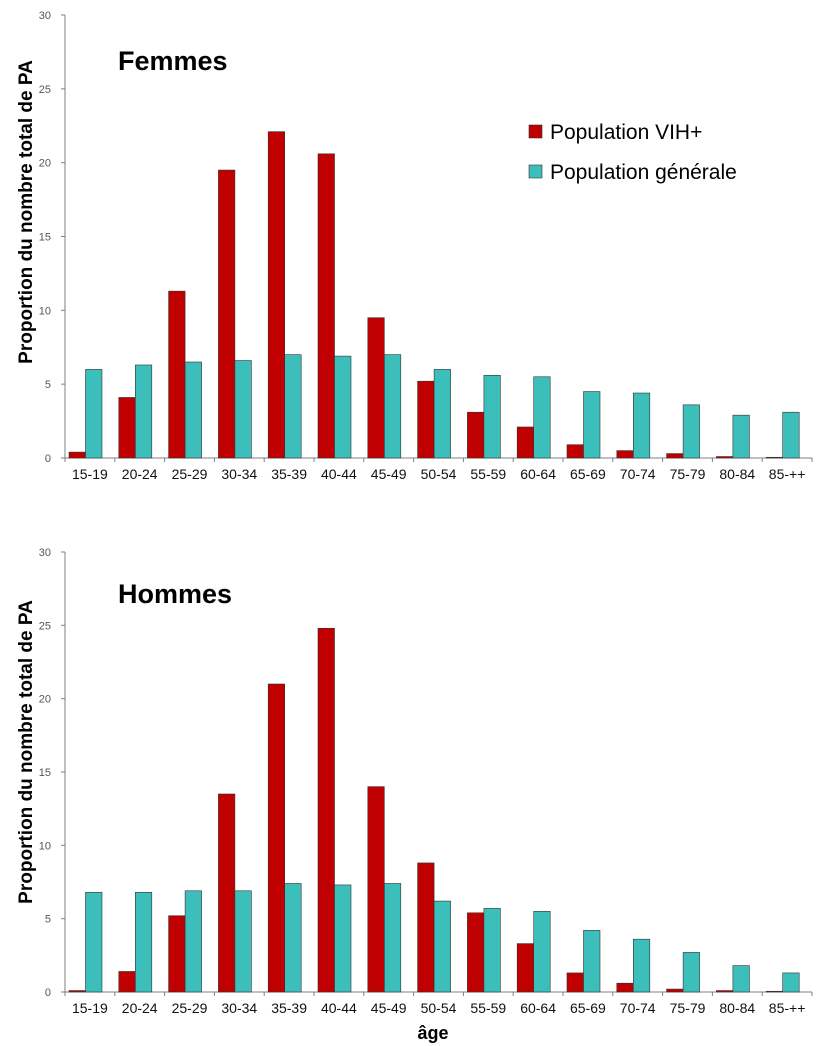 The height and width of the screenshot is (1046, 816). I want to click on femmes-y-axis-label: Proportion du nombre total de PA, so click(26, 212).